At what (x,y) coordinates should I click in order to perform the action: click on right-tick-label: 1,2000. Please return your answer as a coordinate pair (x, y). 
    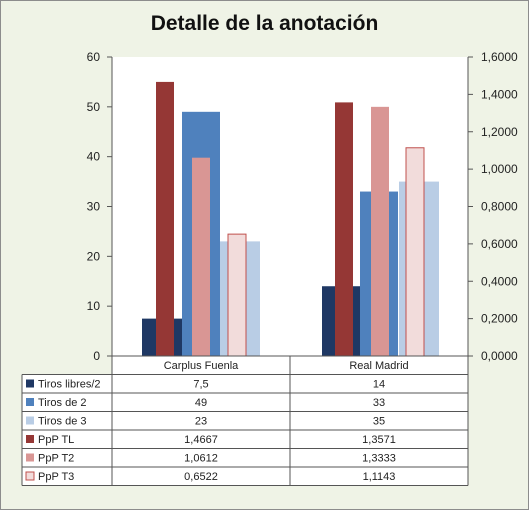
    Looking at the image, I should click on (499, 132).